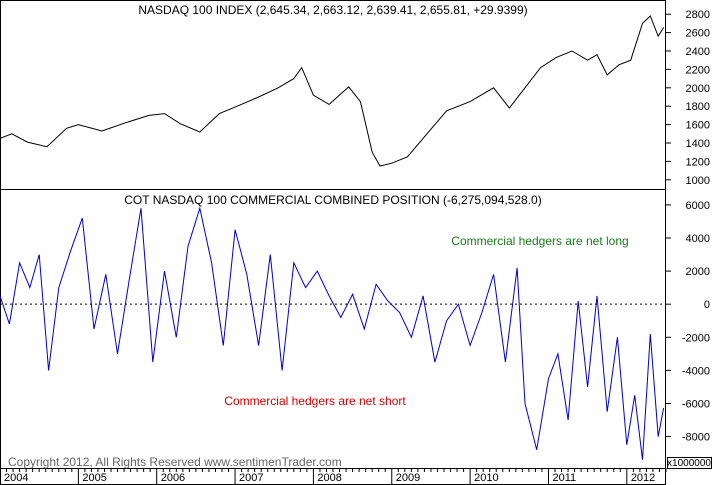 The image size is (713, 485). What do you see at coordinates (688, 322) in the screenshot?
I see `cot-y-ticks: -8000 -6000 -4000 -2000 0 2000 4000 6000` at bounding box center [688, 322].